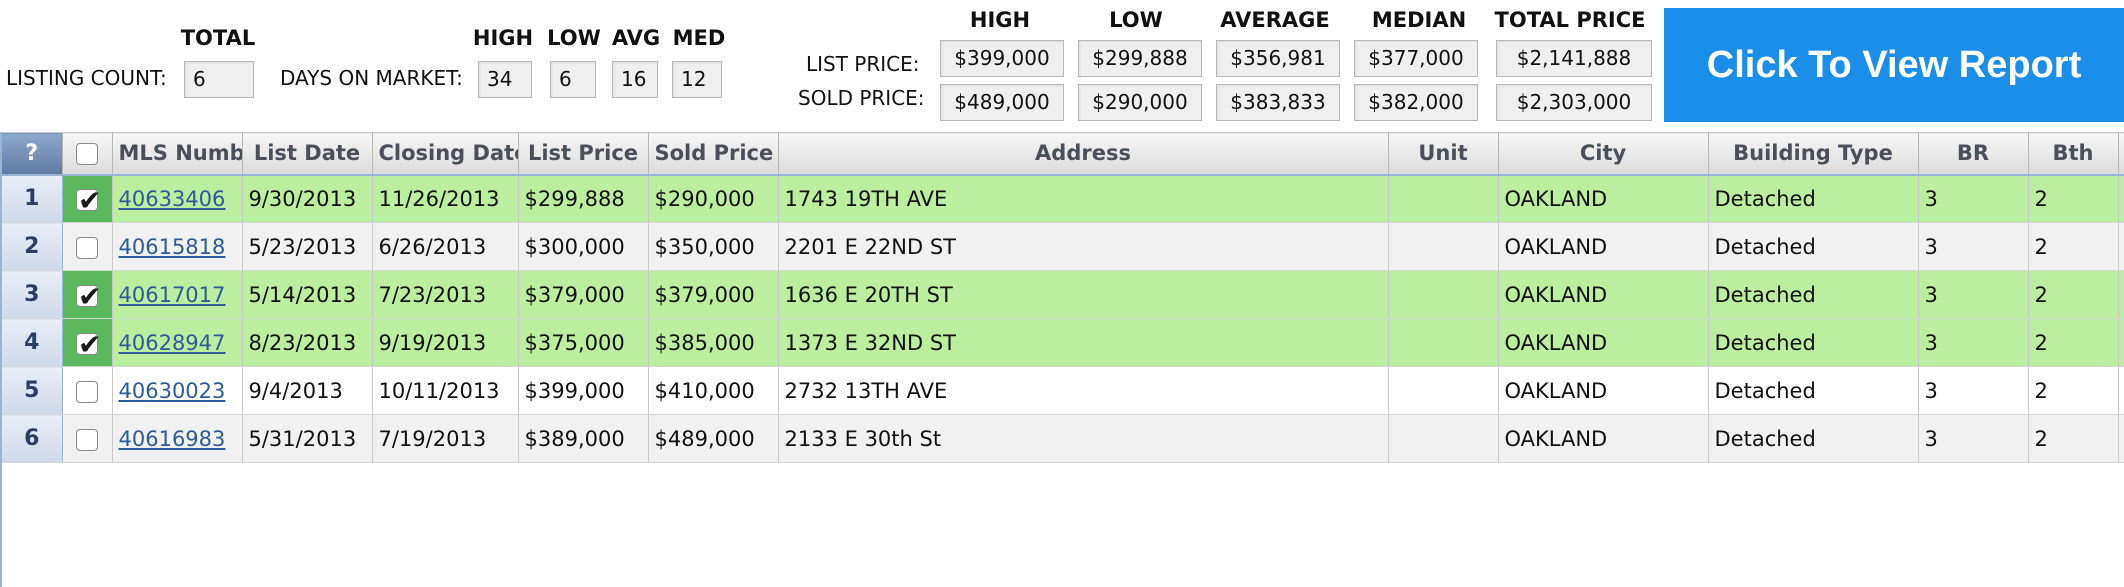  What do you see at coordinates (172, 294) in the screenshot?
I see `mls-number-link: 40617017` at bounding box center [172, 294].